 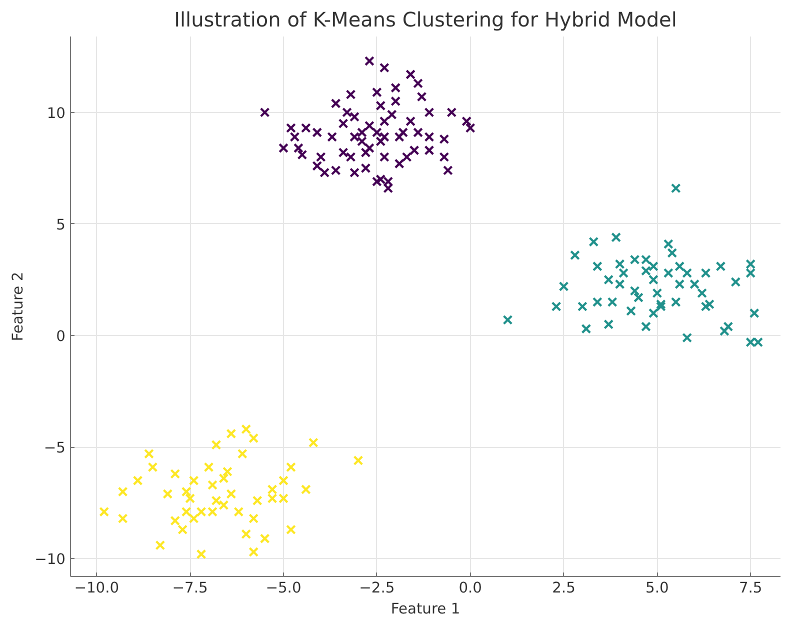 What do you see at coordinates (190, 588) in the screenshot?
I see `x-tick-label: −7.5` at bounding box center [190, 588].